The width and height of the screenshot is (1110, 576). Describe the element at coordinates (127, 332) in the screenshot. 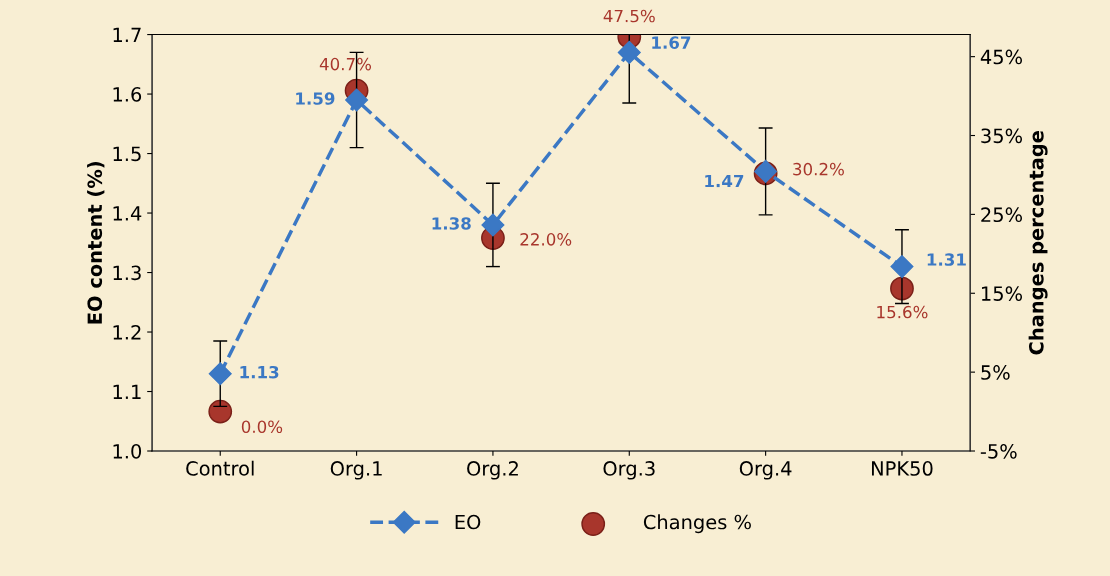

I see `y-tick-label: 1.2` at that location.